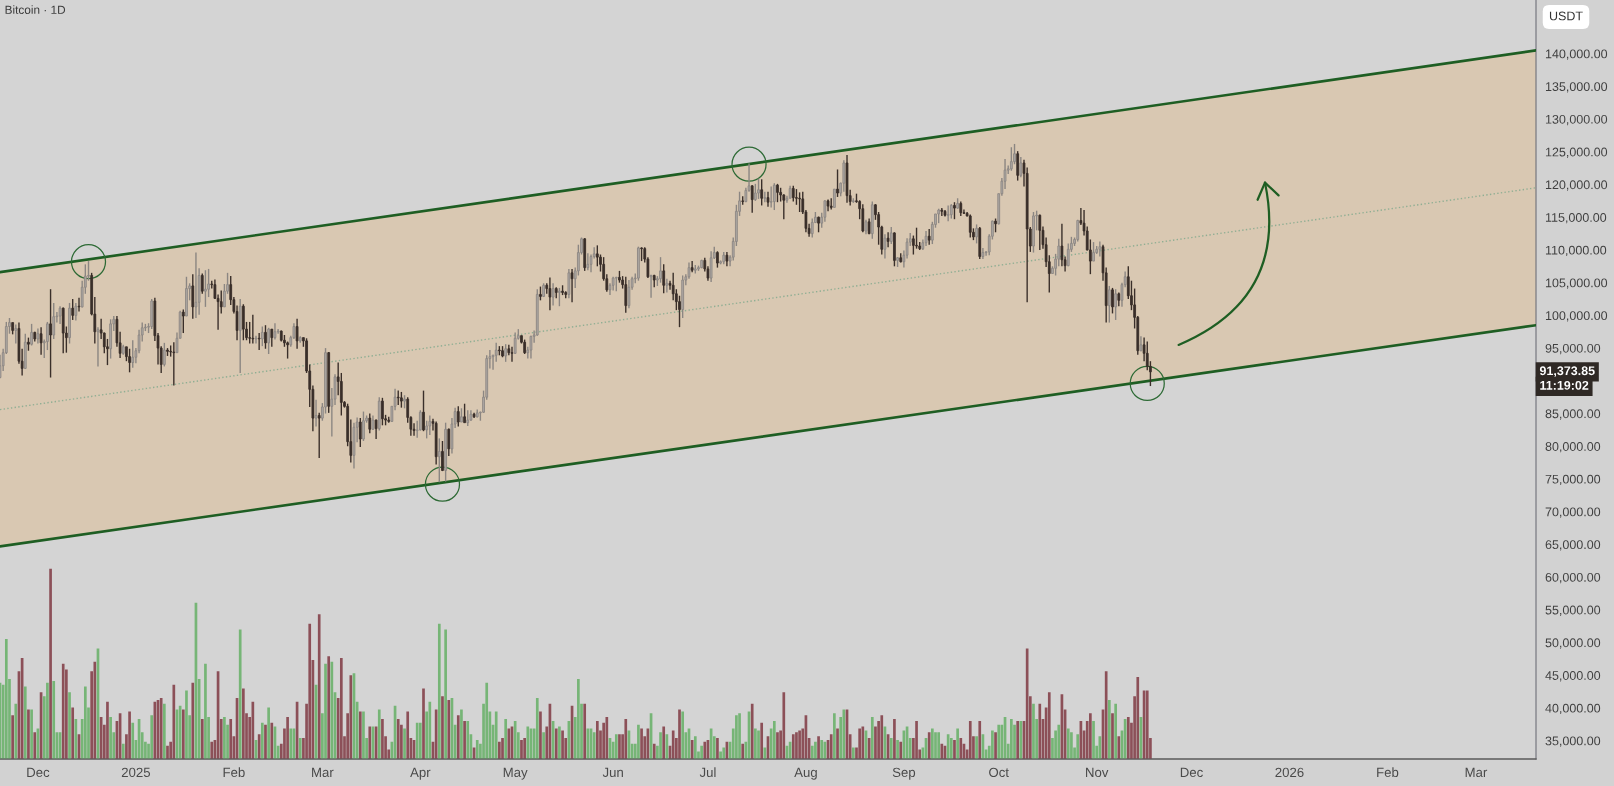 The width and height of the screenshot is (1614, 786). I want to click on y-tick-label: 125,000.00, so click(1576, 152).